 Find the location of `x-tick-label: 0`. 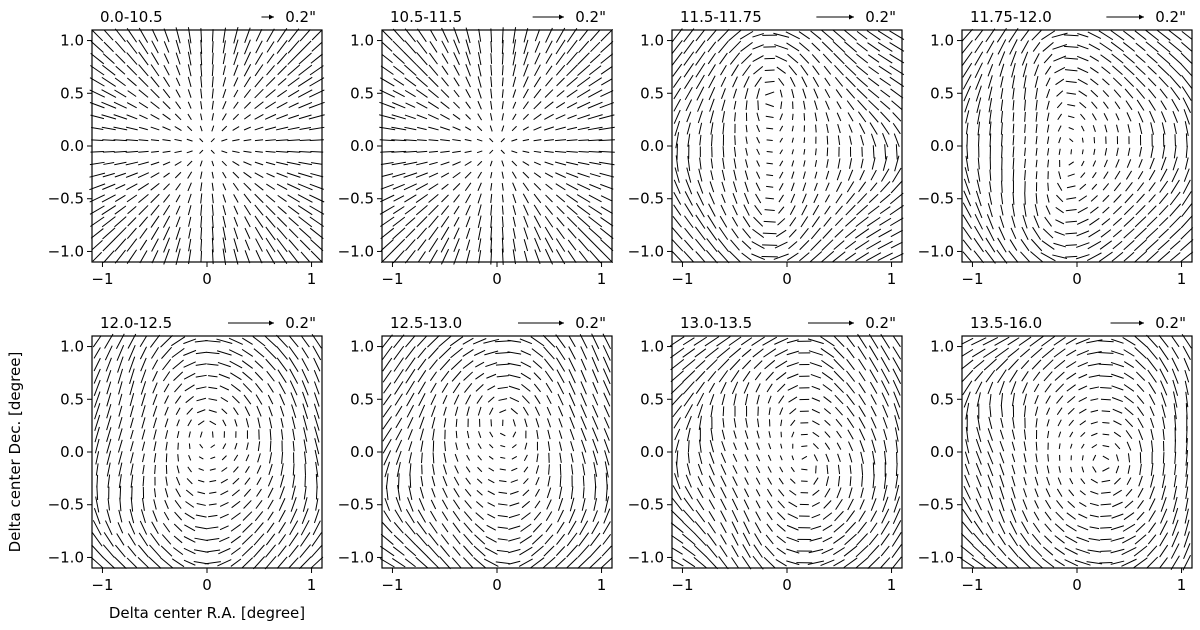

x-tick-label: 0 is located at coordinates (497, 279).